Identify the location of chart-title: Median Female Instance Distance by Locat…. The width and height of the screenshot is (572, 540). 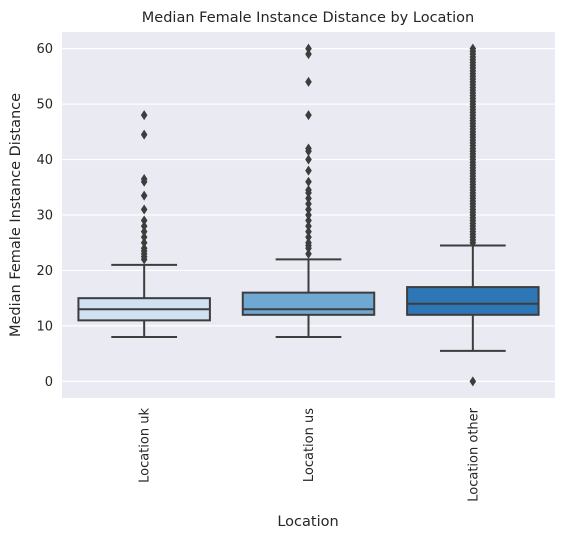
(308, 18).